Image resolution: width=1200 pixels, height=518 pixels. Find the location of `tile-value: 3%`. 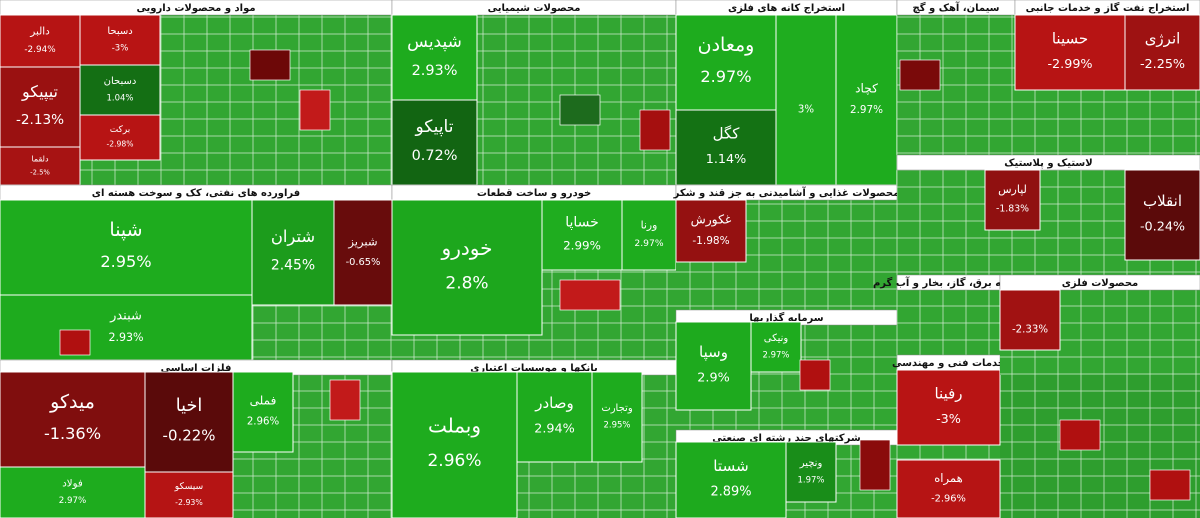

tile-value: 3% is located at coordinates (806, 110).